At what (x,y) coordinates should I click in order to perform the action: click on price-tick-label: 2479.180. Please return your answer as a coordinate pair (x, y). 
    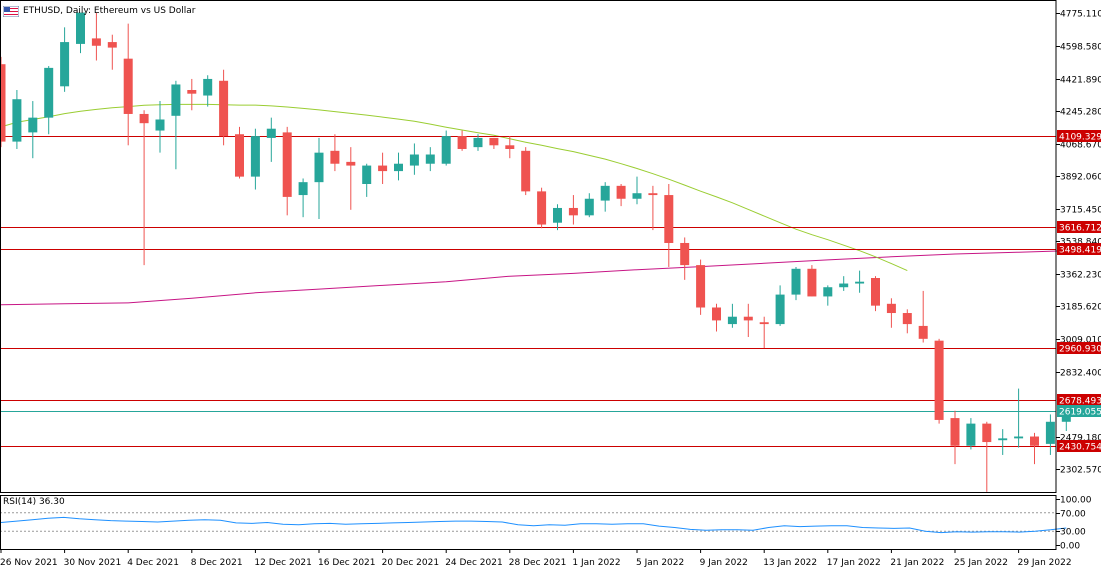
    Looking at the image, I should click on (1080, 439).